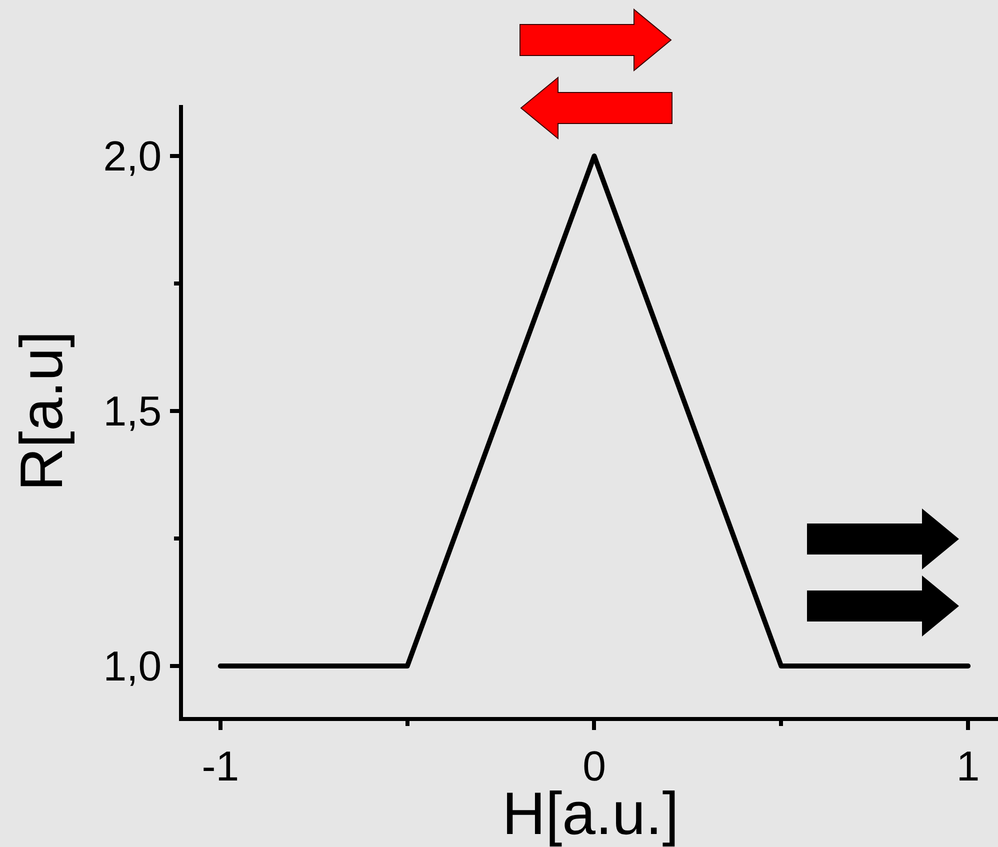 The width and height of the screenshot is (998, 847). I want to click on x-tick-label: -1, so click(221, 766).